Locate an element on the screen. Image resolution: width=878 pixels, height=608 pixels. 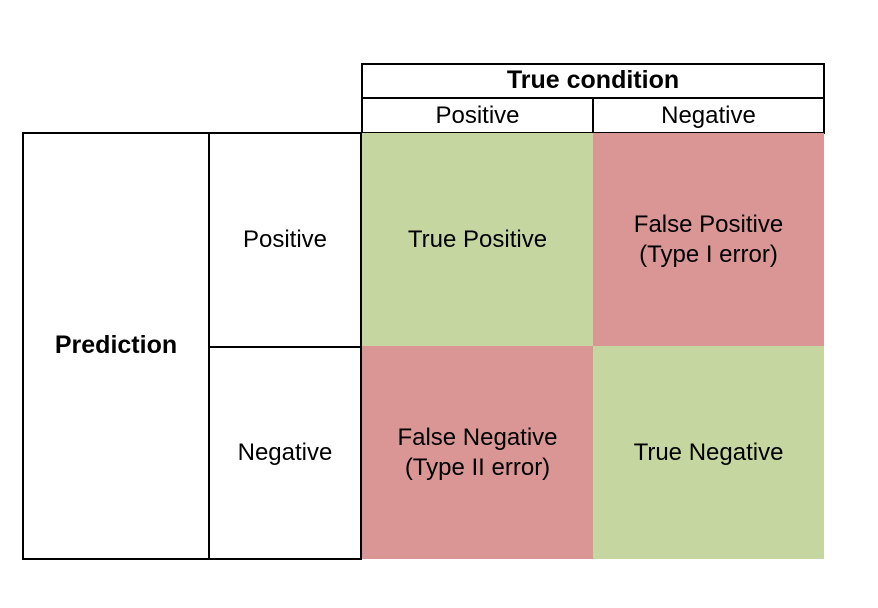
false-positive-cell: False Positive (Type I error) is located at coordinates (708, 239).